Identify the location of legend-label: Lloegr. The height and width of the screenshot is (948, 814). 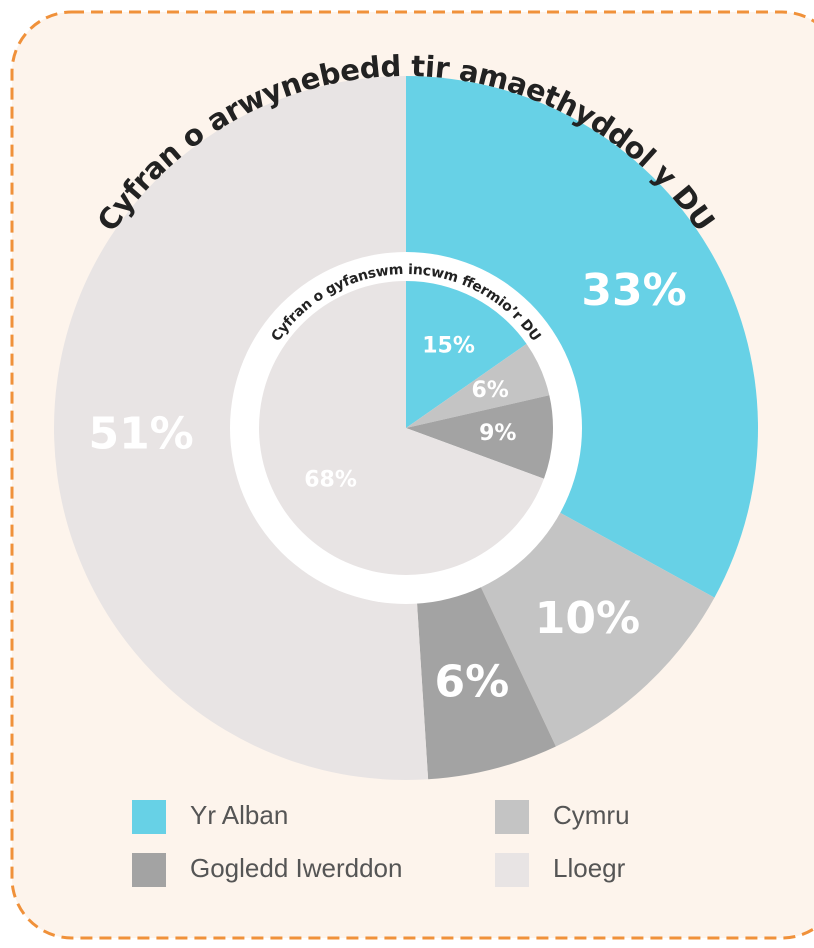
(589, 868).